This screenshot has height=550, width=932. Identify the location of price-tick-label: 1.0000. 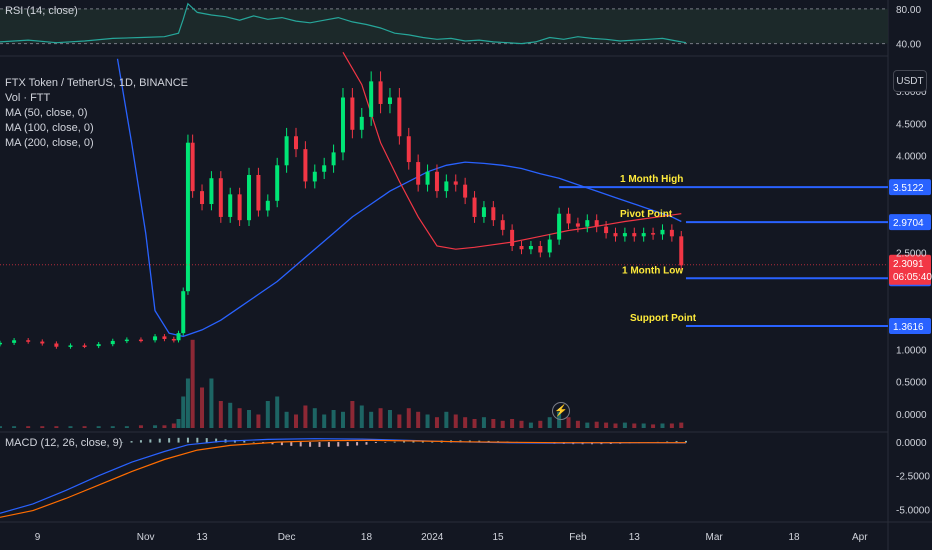
(911, 350).